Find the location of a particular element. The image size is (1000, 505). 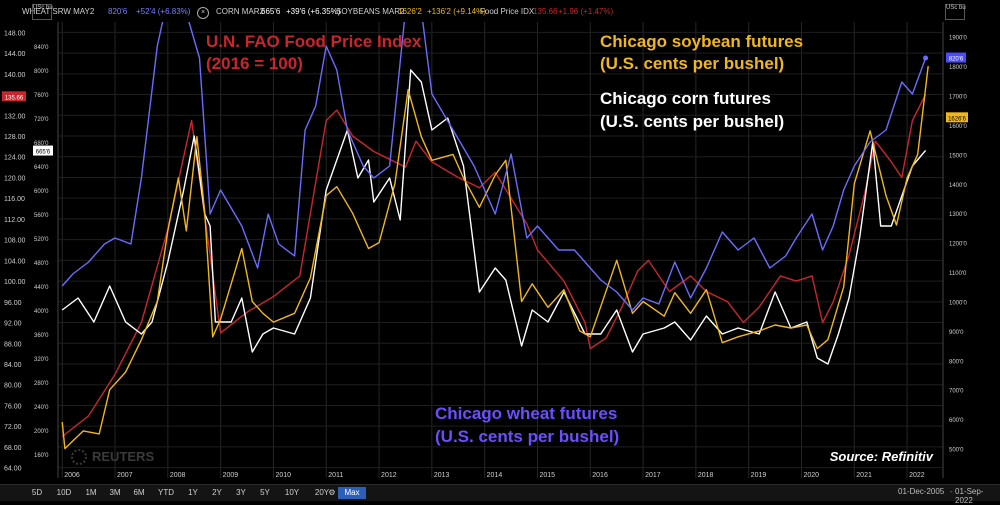

range-button-max: Max is located at coordinates (352, 493).